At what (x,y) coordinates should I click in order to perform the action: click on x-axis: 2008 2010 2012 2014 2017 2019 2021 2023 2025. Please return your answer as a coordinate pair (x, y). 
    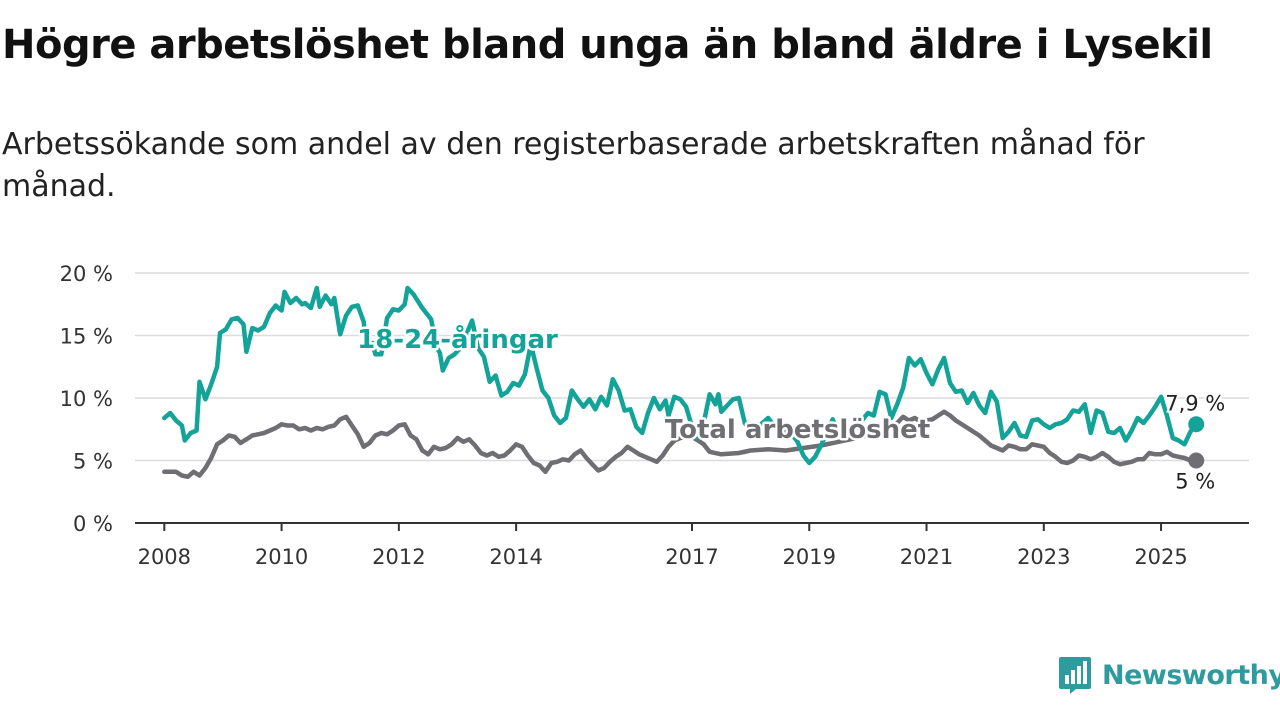
    Looking at the image, I should click on (692, 545).